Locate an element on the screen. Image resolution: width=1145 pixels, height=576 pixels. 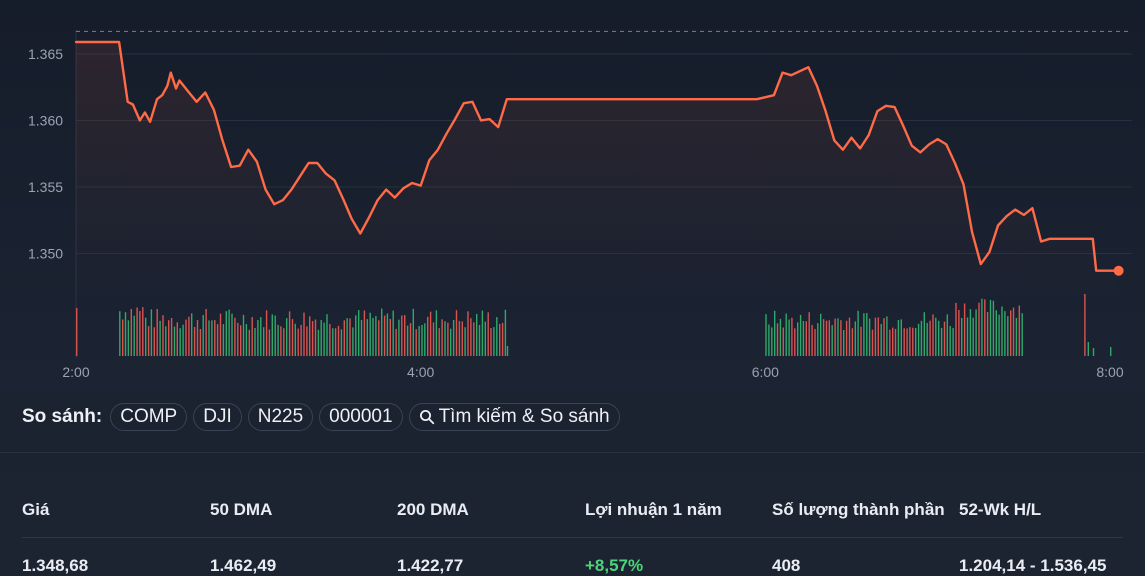
y-tick-label: 1.360 is located at coordinates (45, 120).